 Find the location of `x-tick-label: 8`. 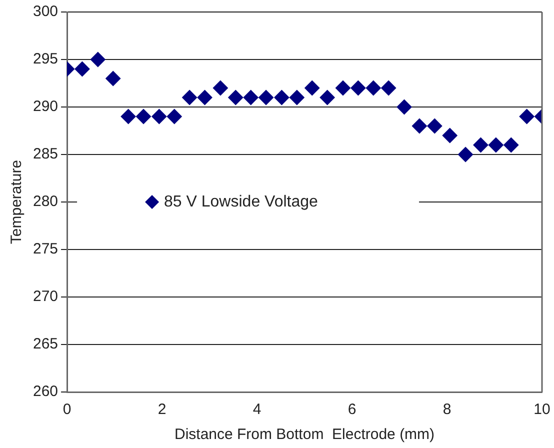

x-tick-label: 8 is located at coordinates (447, 409).